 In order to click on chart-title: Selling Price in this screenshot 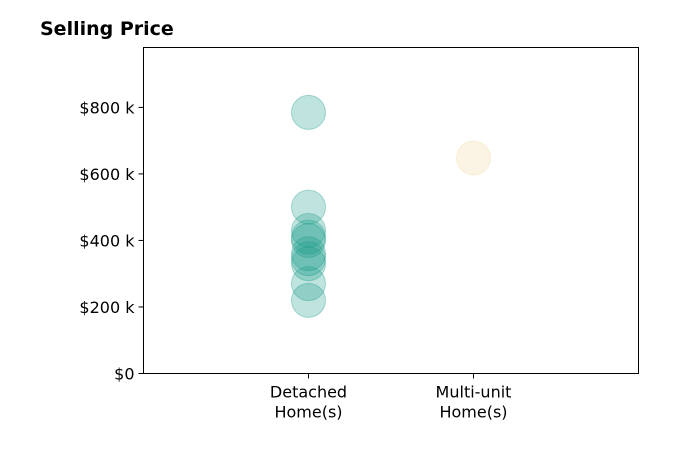, I will do `click(107, 29)`.